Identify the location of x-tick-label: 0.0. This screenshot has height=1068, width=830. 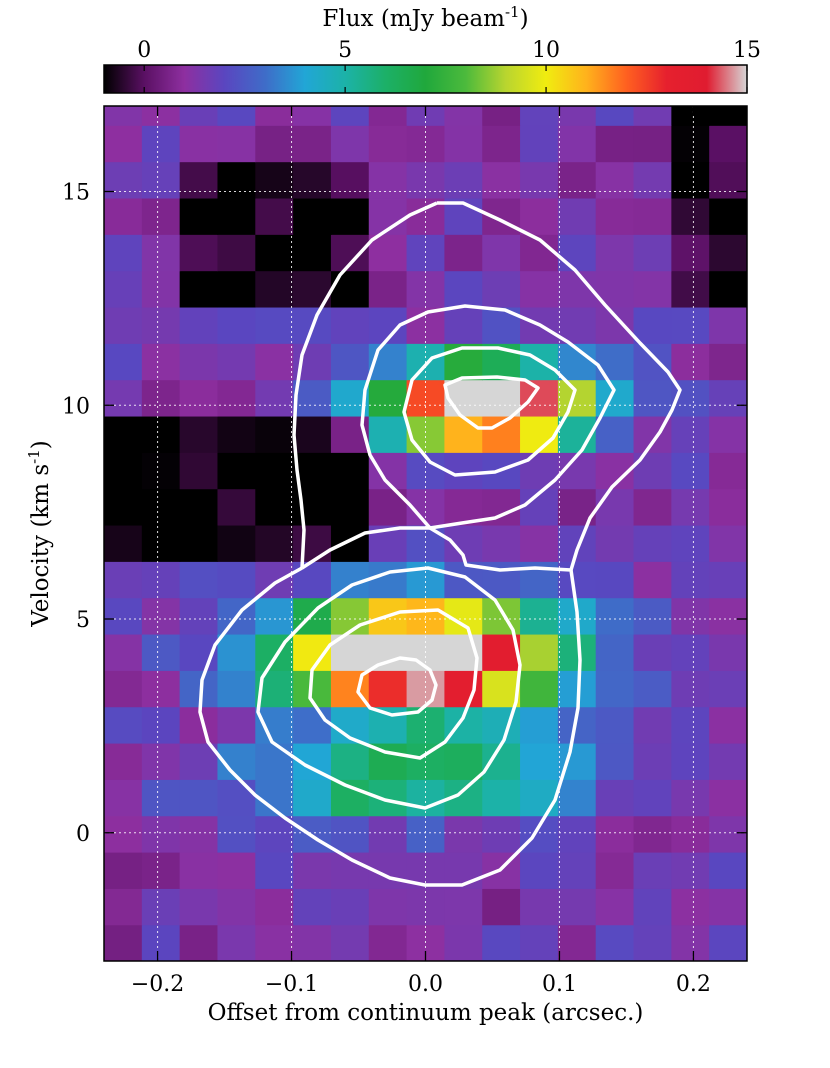
(425, 984).